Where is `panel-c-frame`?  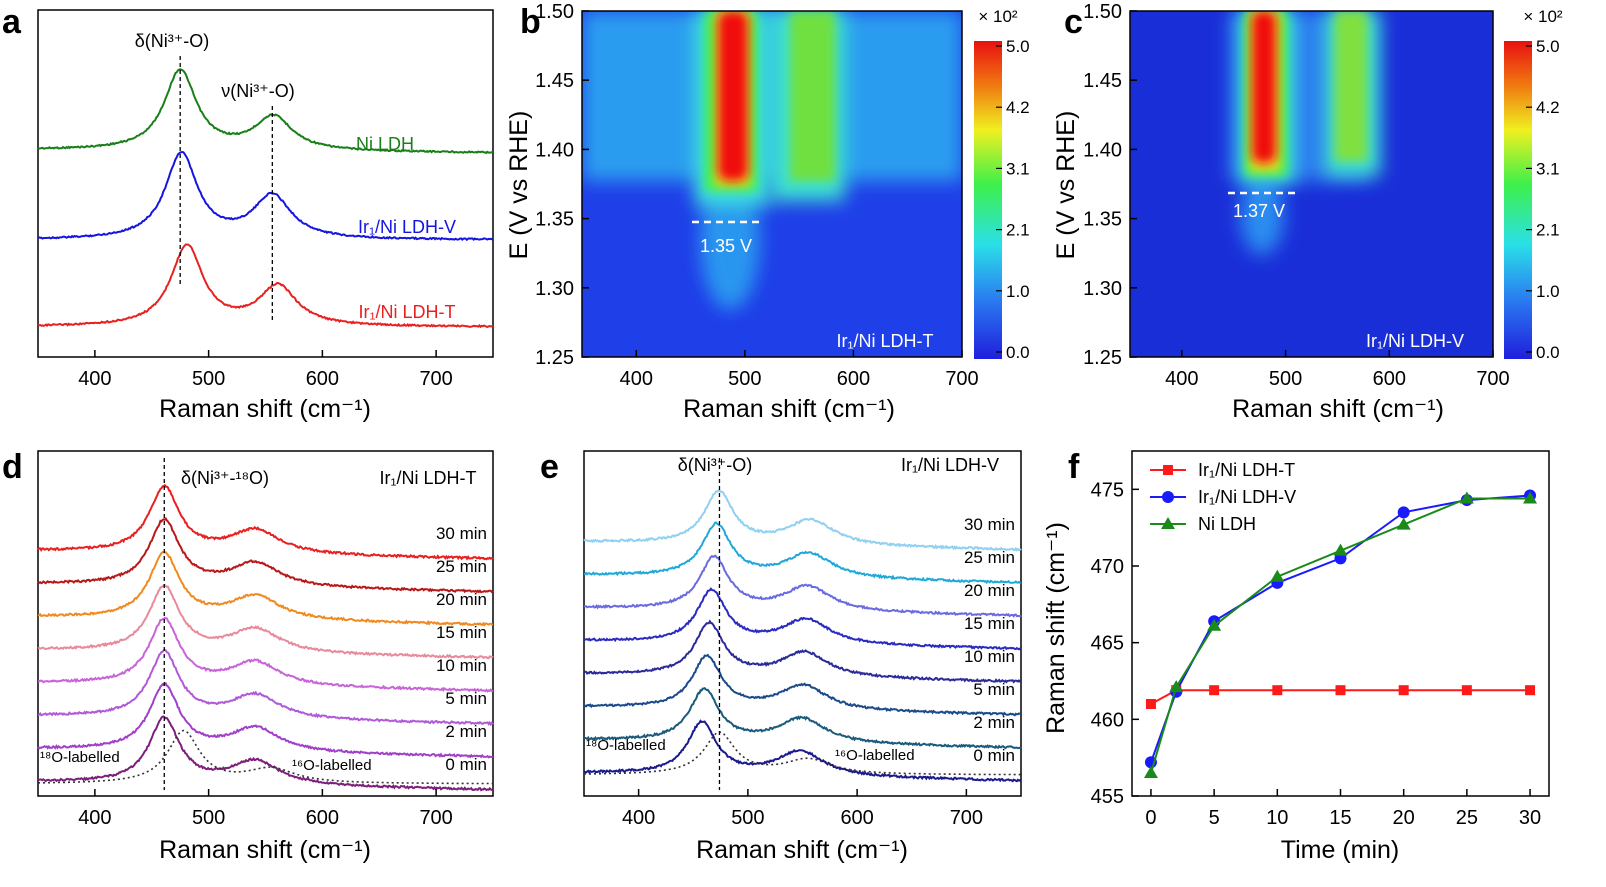 panel-c-frame is located at coordinates (1311, 184).